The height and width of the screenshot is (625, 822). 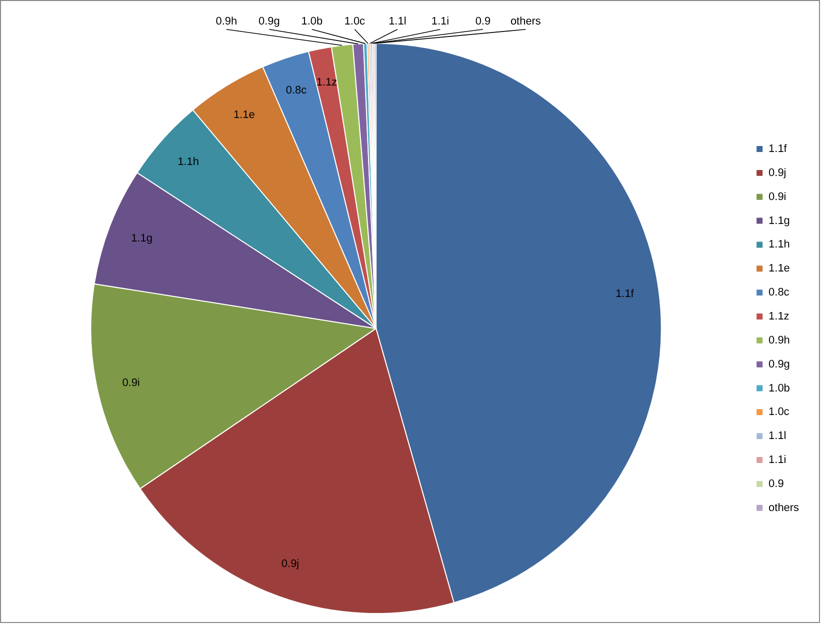 What do you see at coordinates (779, 388) in the screenshot?
I see `legend-label: 1.0b` at bounding box center [779, 388].